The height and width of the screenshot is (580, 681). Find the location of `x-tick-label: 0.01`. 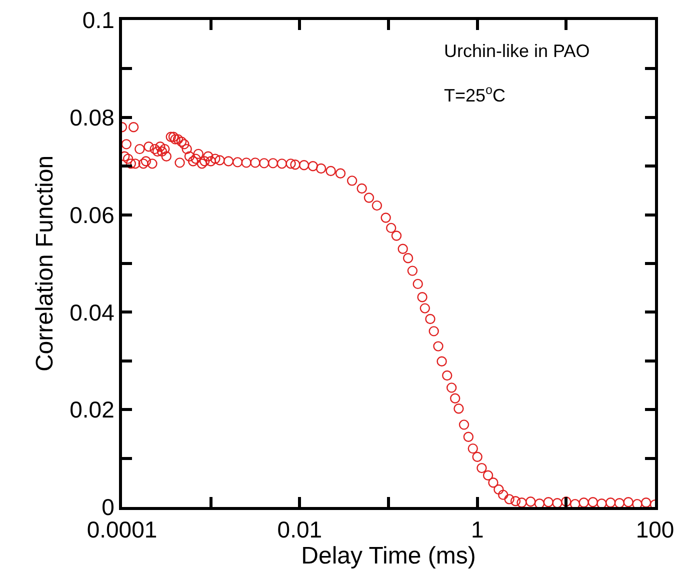

x-tick-label: 0.01 is located at coordinates (299, 529).